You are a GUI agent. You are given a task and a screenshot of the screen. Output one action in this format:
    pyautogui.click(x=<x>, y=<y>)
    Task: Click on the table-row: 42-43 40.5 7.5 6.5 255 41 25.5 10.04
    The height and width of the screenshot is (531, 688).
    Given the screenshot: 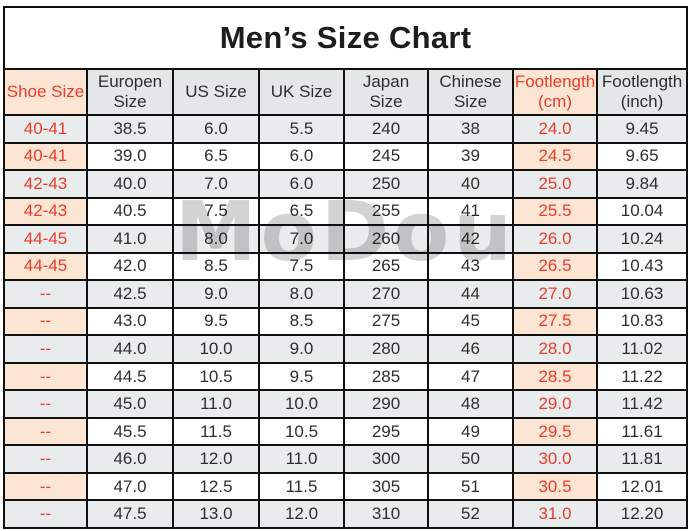 What is the action you would take?
    pyautogui.click(x=345, y=211)
    